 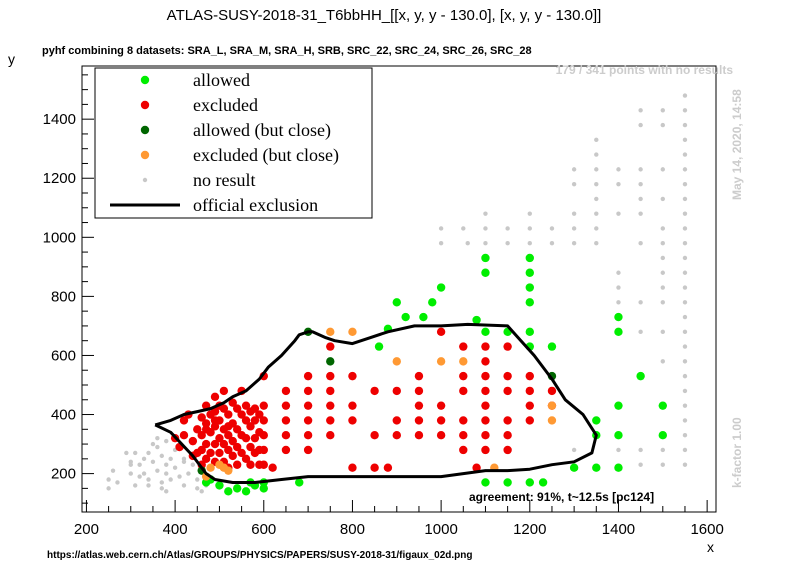 I want to click on allowed-but-close-point, so click(x=330, y=361).